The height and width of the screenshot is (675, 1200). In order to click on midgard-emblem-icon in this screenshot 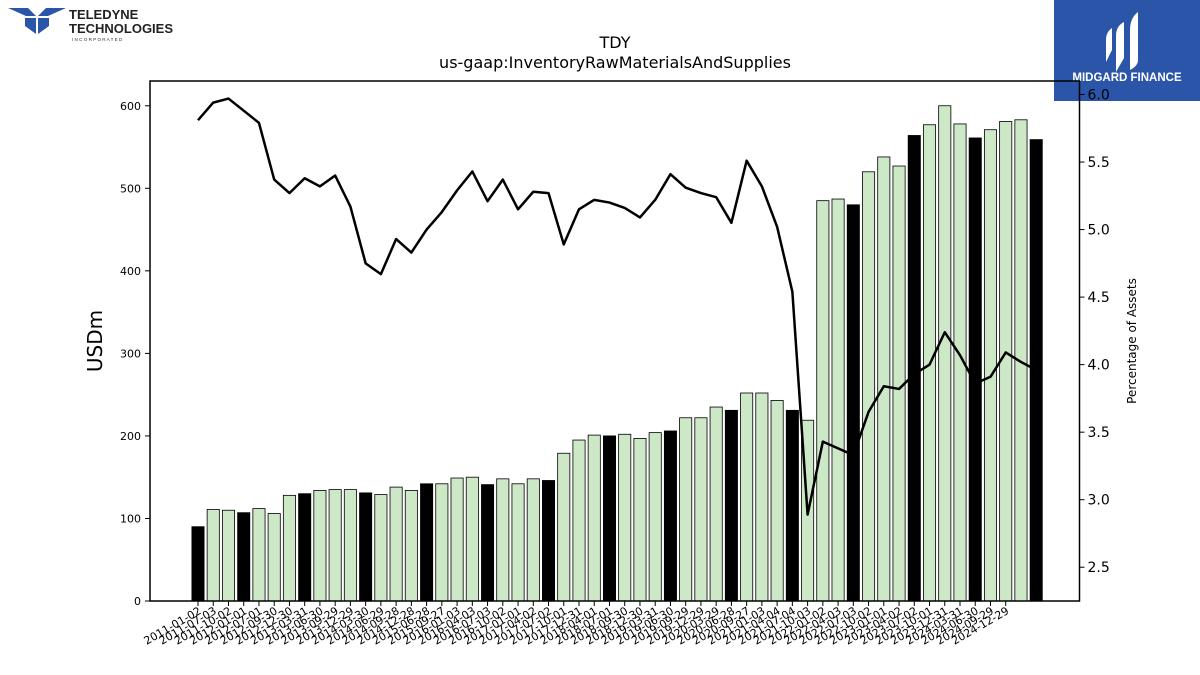, I will do `click(1122, 42)`.